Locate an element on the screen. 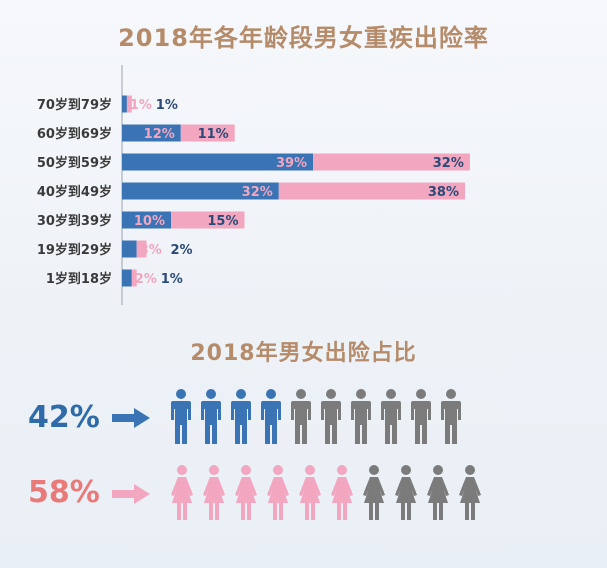 The height and width of the screenshot is (568, 607). bar-value-male: 12% is located at coordinates (159, 134).